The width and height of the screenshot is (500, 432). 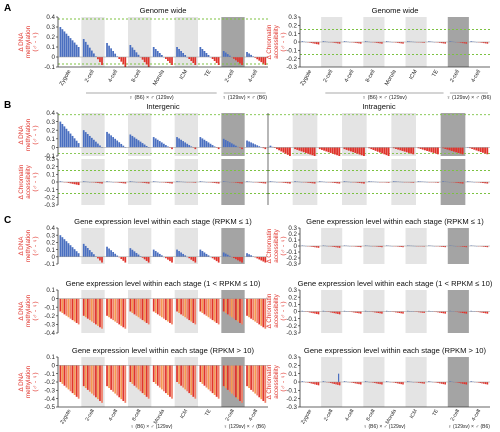 What do you see at coordinates (395, 10) in the screenshot?
I see `chart-title: Genome wide` at bounding box center [395, 10].